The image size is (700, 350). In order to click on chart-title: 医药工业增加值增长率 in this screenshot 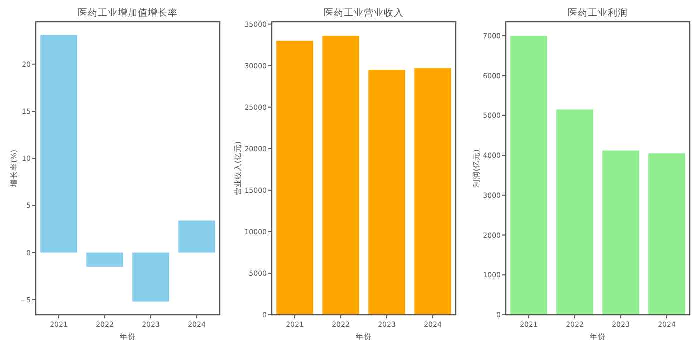, I will do `click(128, 13)`.